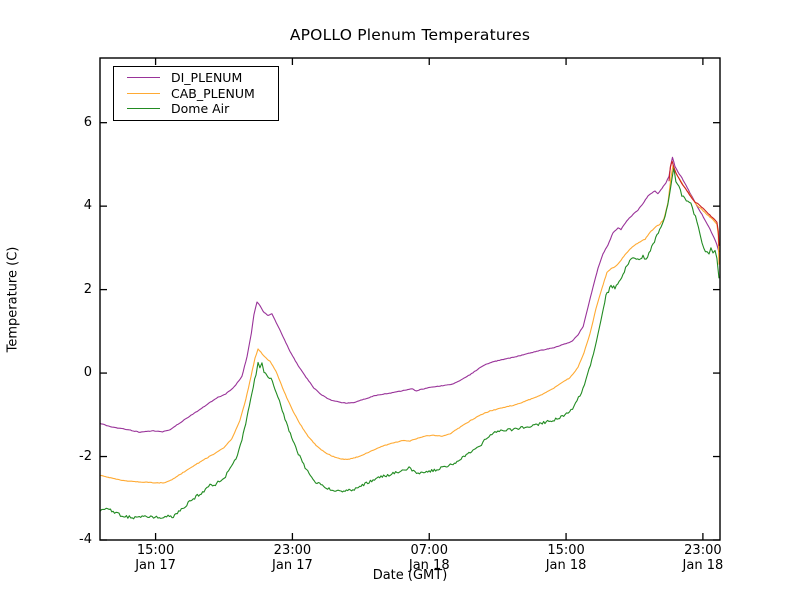 The height and width of the screenshot is (600, 800). I want to click on legend-entry: CAB_PLENUM, so click(202, 94).